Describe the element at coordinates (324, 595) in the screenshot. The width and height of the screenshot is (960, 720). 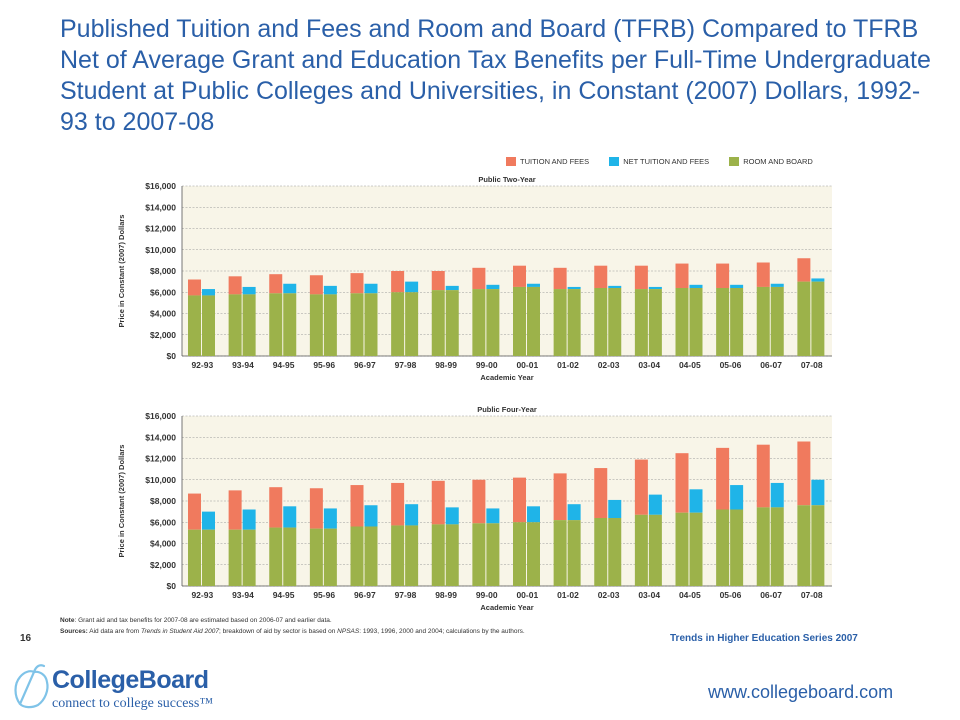
I see `x-tick-label: 95-96` at that location.